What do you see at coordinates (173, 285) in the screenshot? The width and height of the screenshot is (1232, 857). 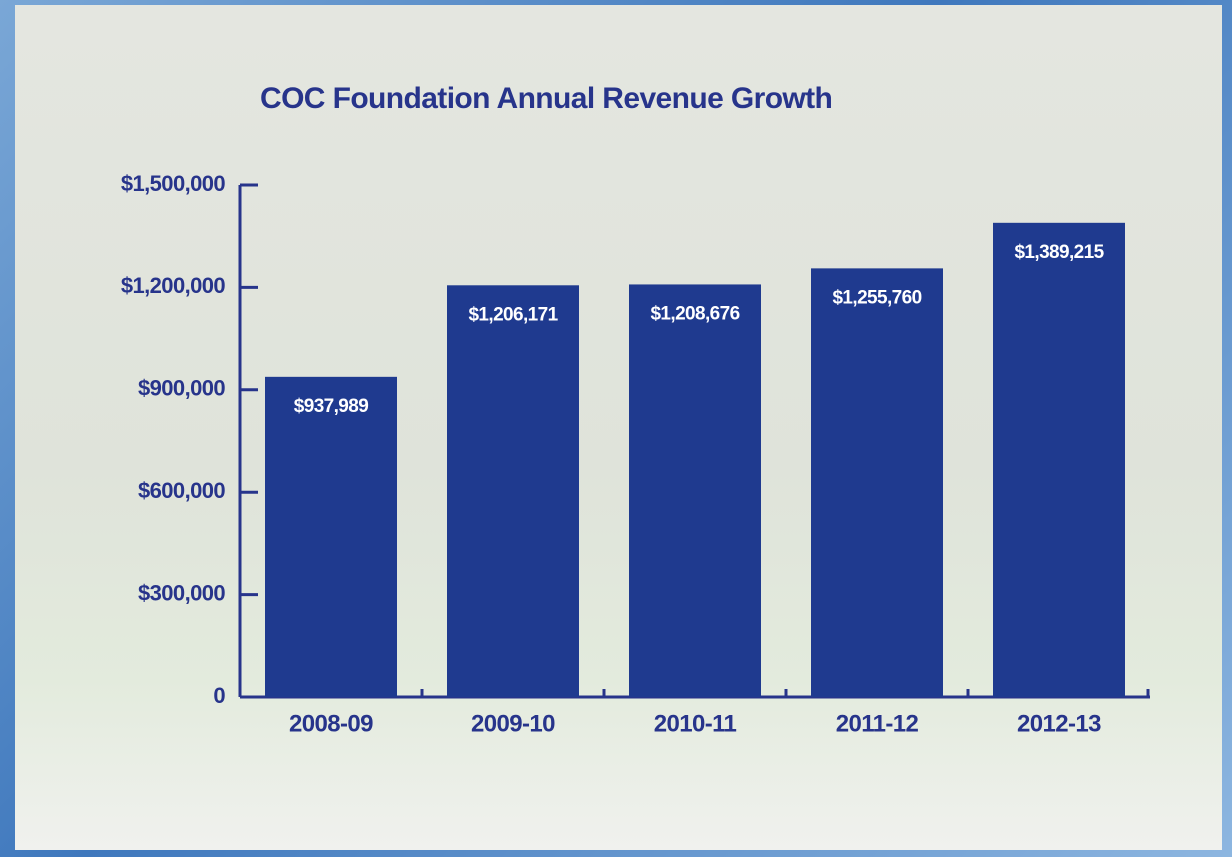 I see `y-tick-label: $1,200,000` at bounding box center [173, 285].